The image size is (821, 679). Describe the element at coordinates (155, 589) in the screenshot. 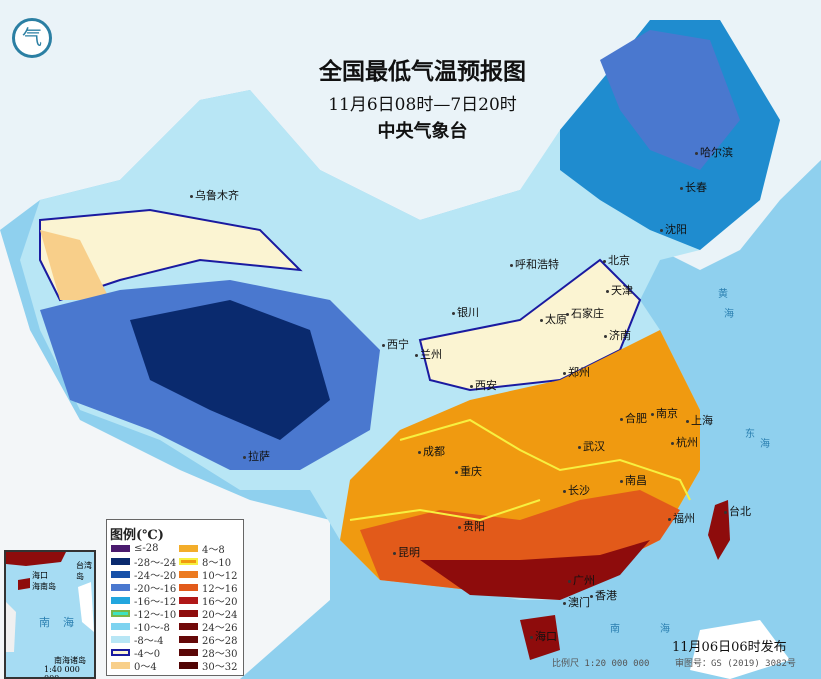

I see `legend-label: -20～-16` at that location.